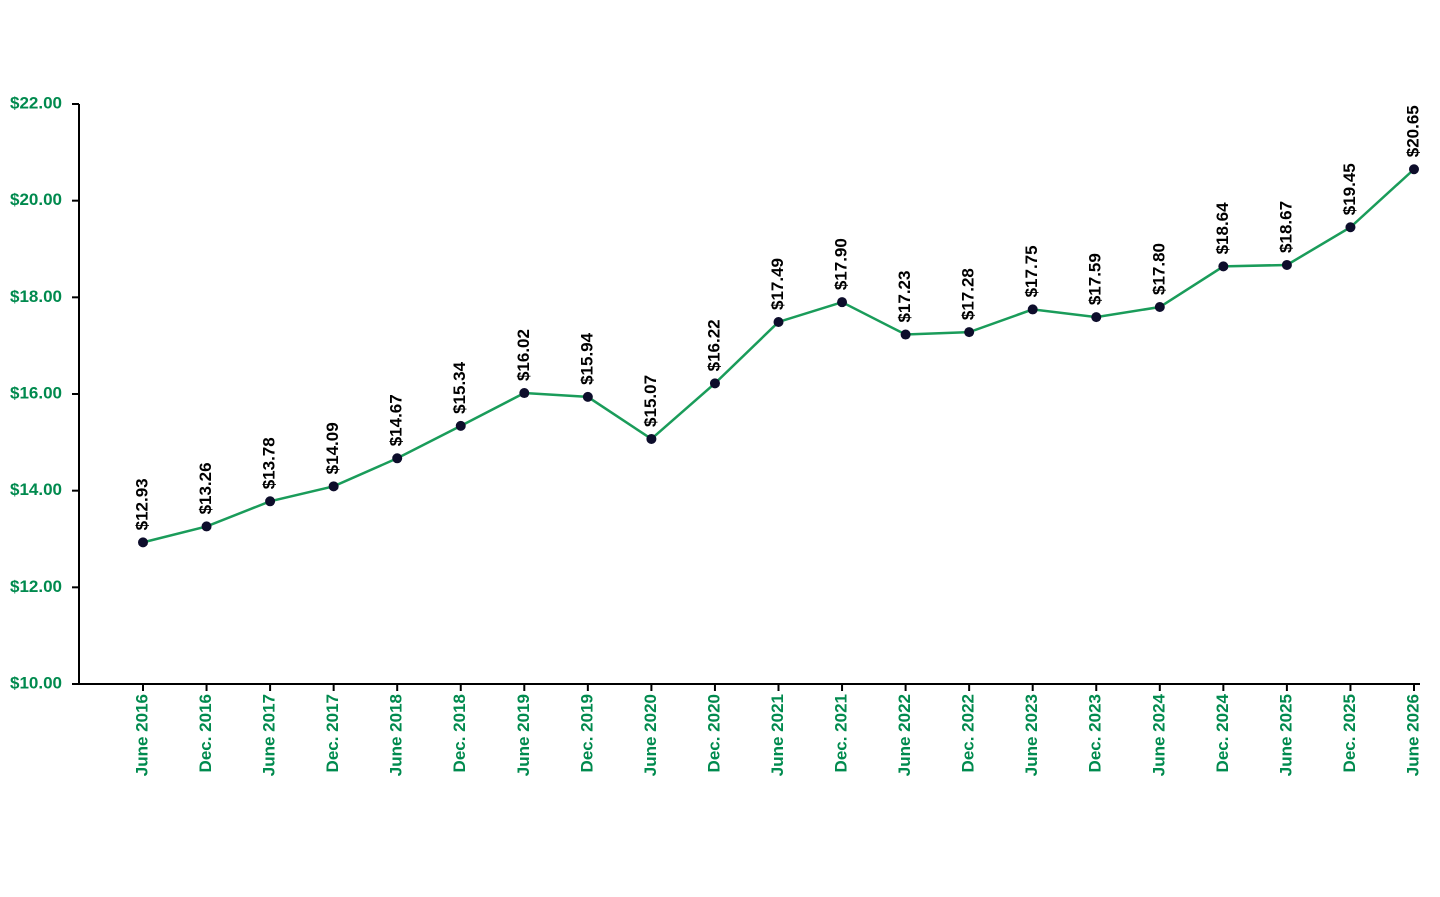 The width and height of the screenshot is (1440, 897). Describe the element at coordinates (1412, 735) in the screenshot. I see `x-tick-label: June 2026` at that location.